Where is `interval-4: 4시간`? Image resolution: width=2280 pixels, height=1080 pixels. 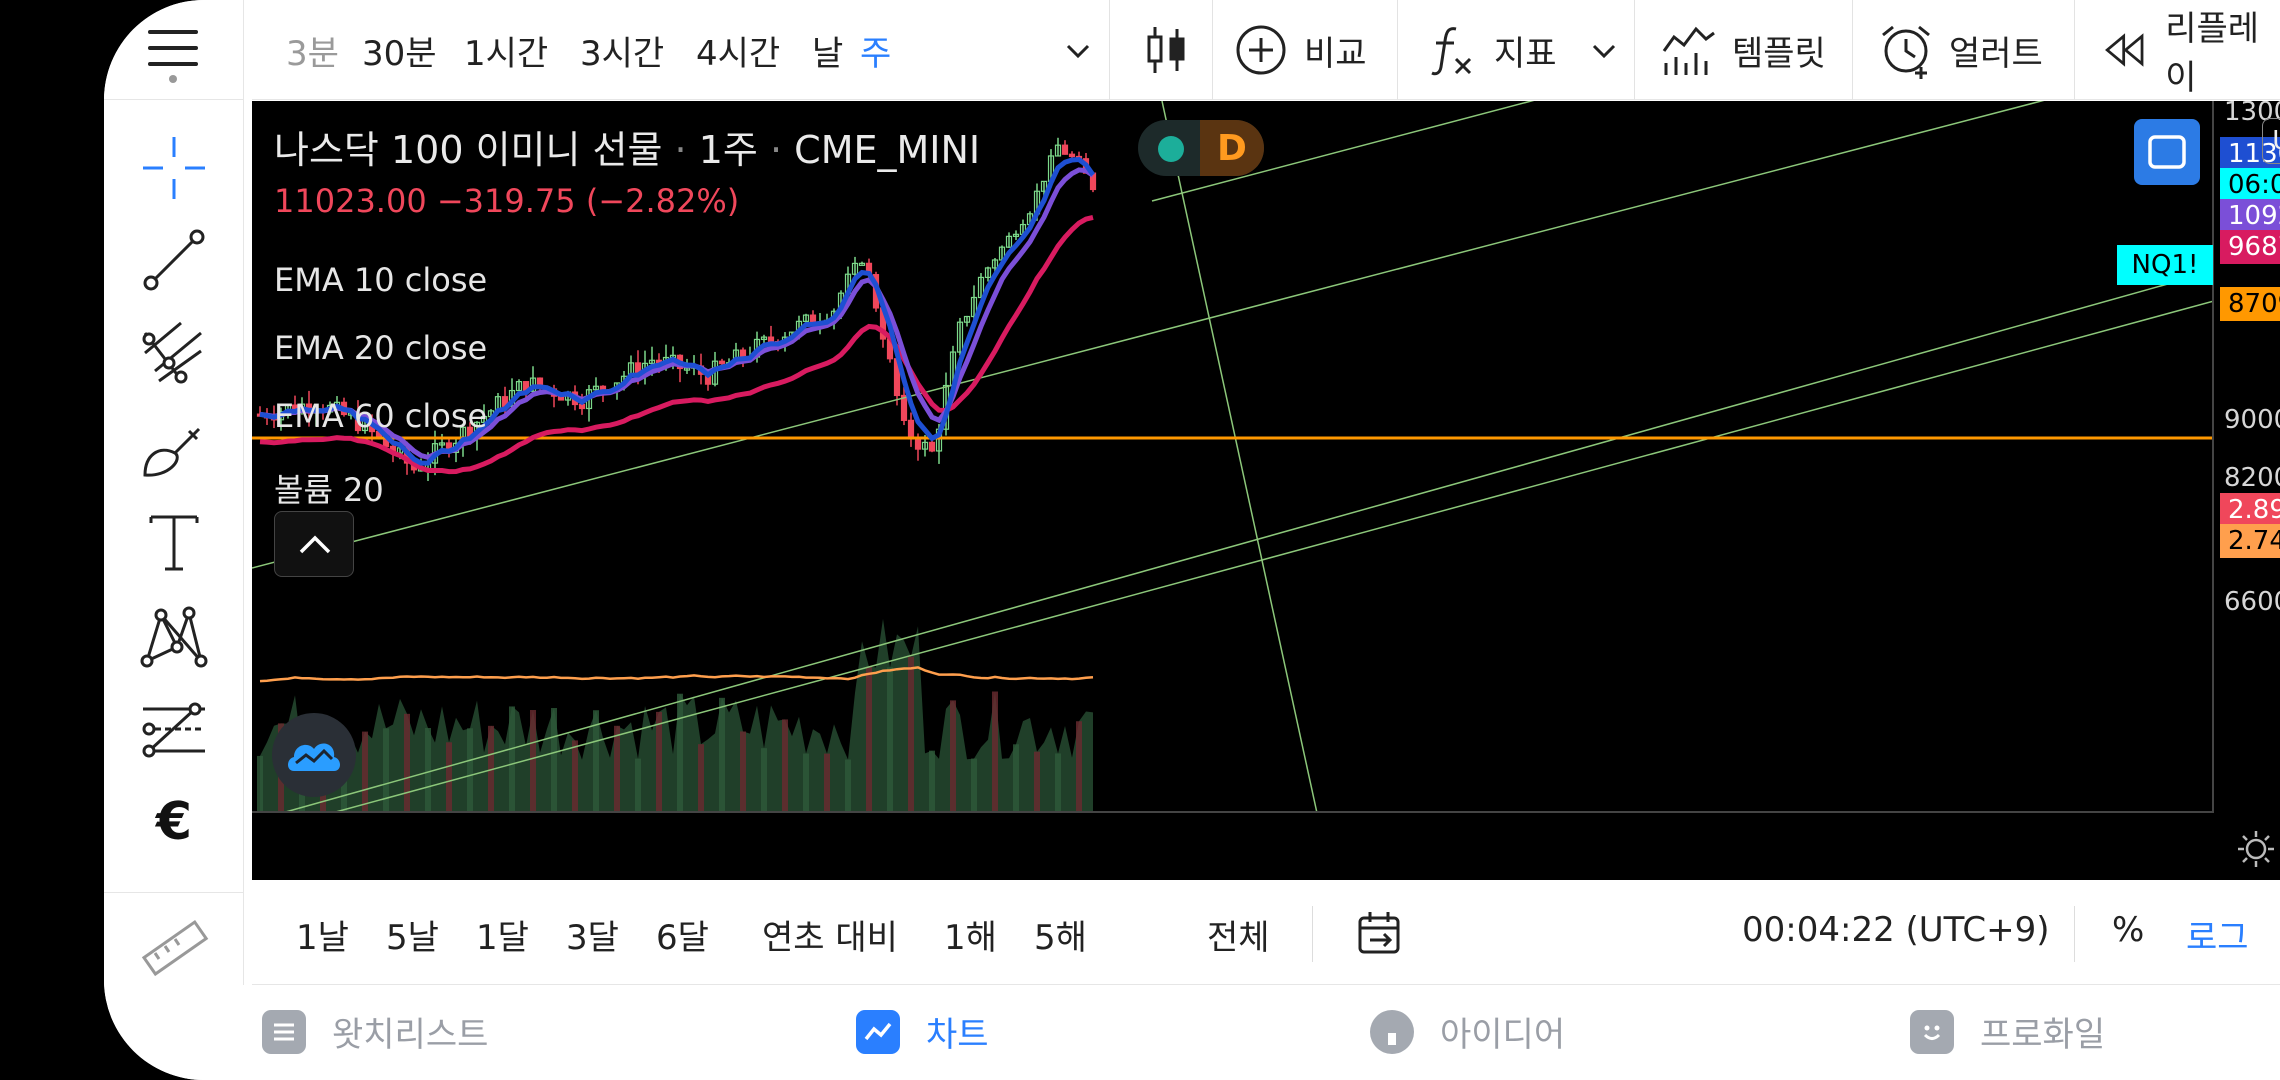 interval-4: 4시간 is located at coordinates (738, 54).